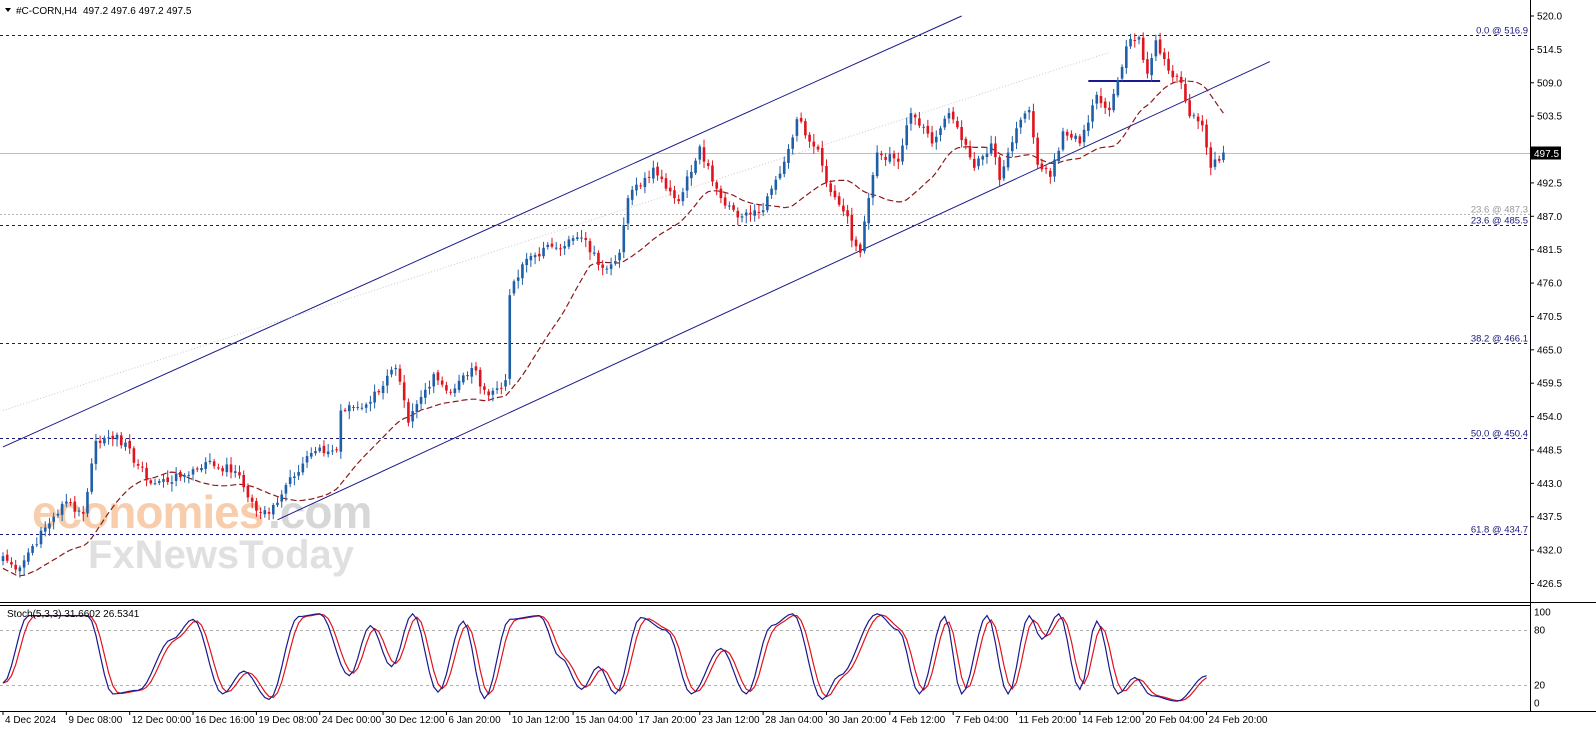 This screenshot has width=1596, height=748. Describe the element at coordinates (1048, 720) in the screenshot. I see `time-tick-label: 11 Feb 20:00` at that location.